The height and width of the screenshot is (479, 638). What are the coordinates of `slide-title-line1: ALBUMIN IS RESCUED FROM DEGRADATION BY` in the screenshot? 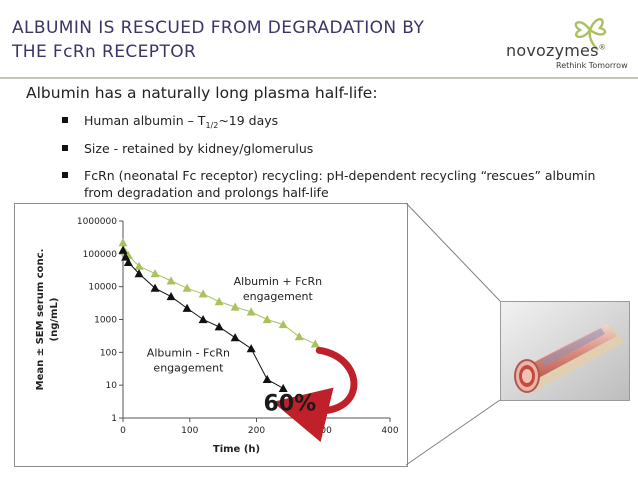 It's located at (218, 28).